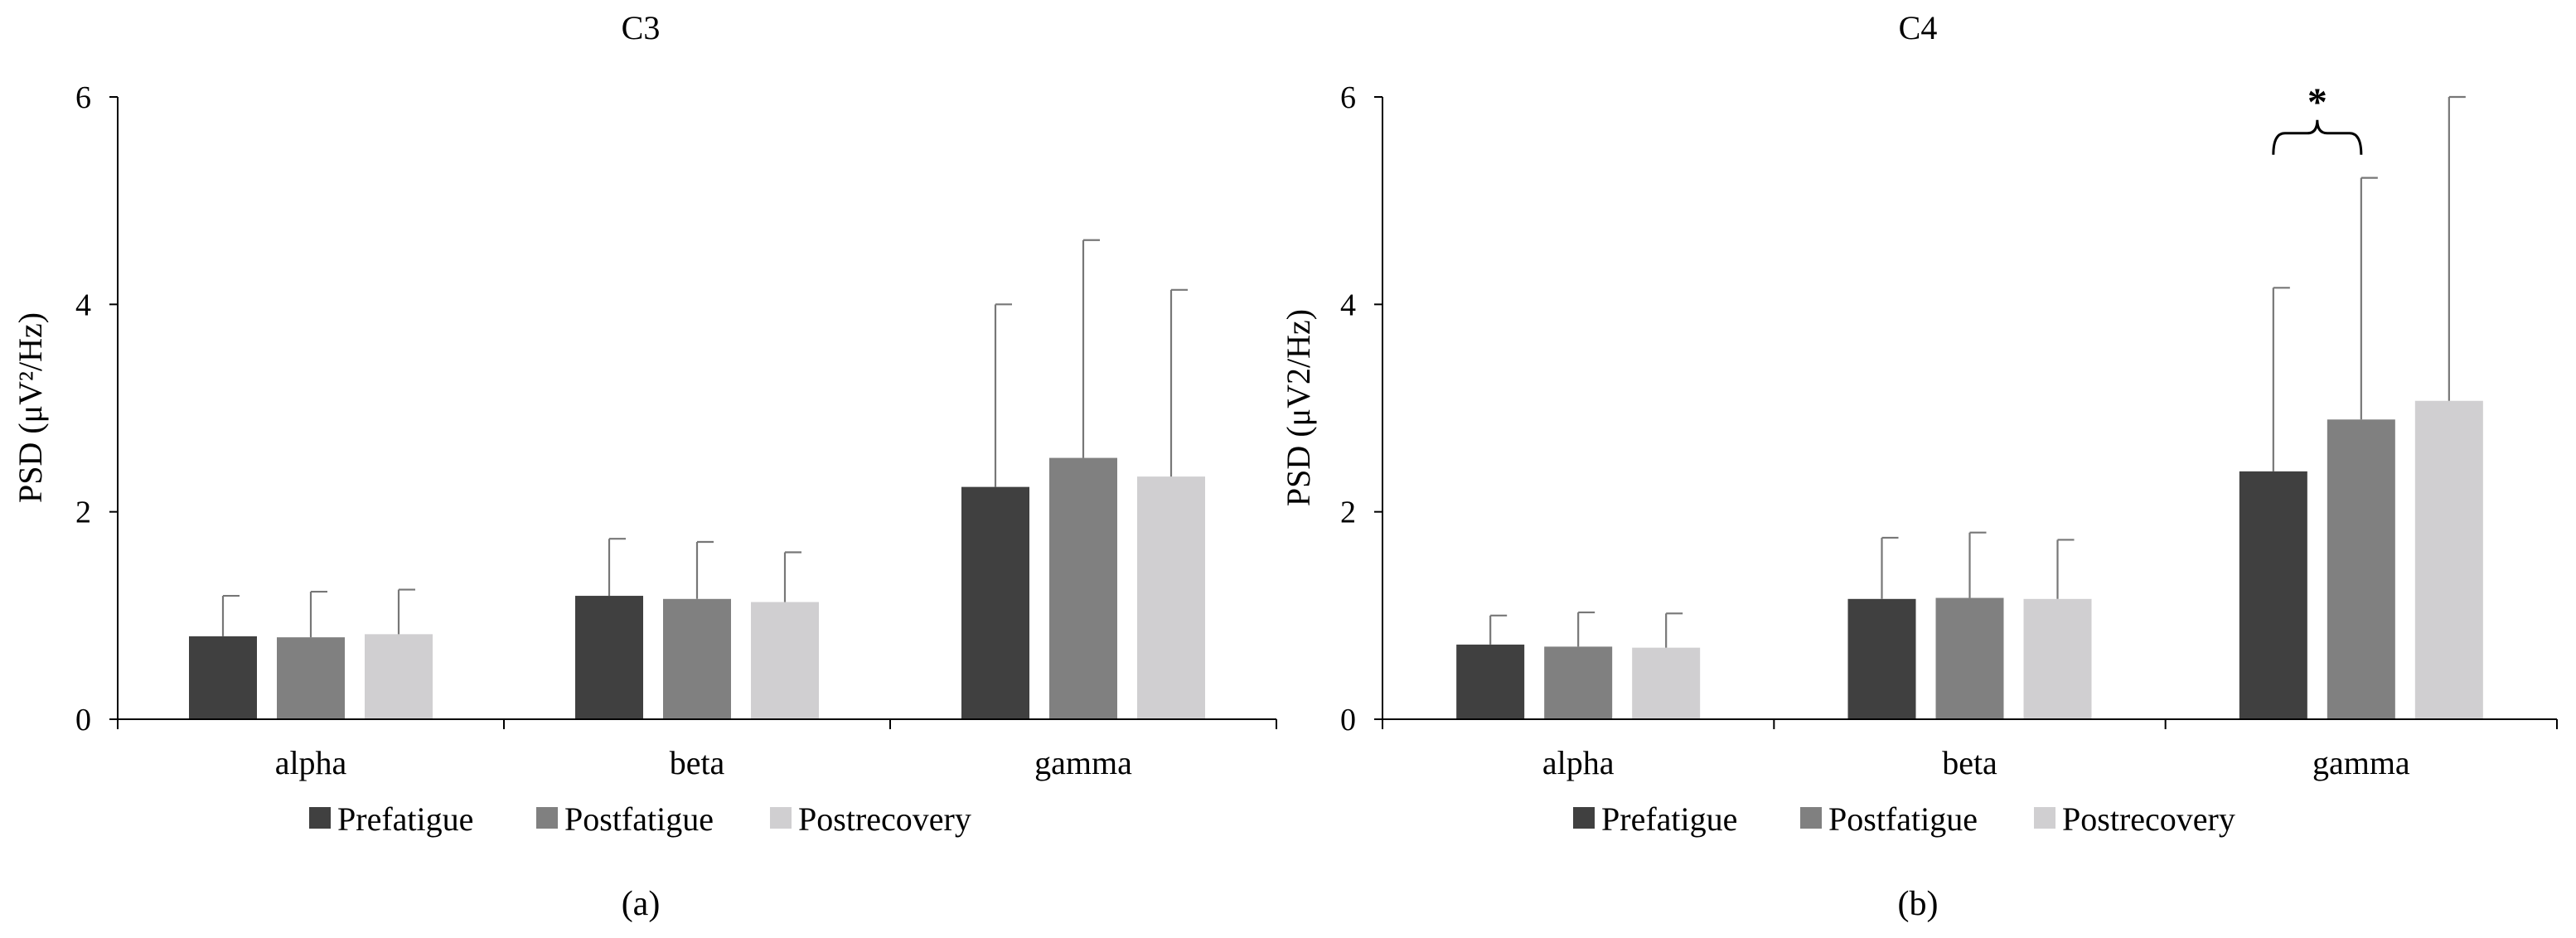 This screenshot has width=2576, height=938. What do you see at coordinates (31, 407) in the screenshot?
I see `y-axis-label: PSD (μV²/Hz)` at bounding box center [31, 407].